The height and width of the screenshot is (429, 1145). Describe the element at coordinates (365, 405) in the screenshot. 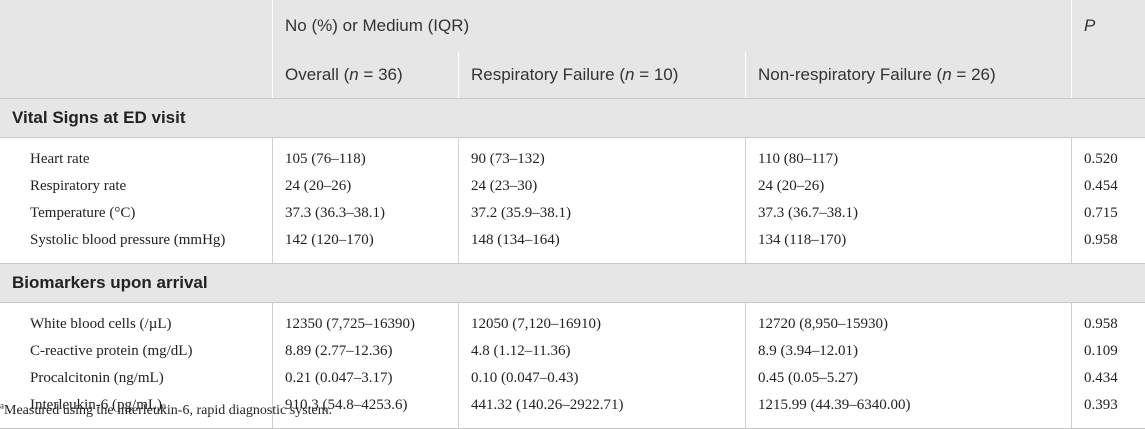

I see `cell-overall: 910.3 (54.8–4253.6)` at that location.